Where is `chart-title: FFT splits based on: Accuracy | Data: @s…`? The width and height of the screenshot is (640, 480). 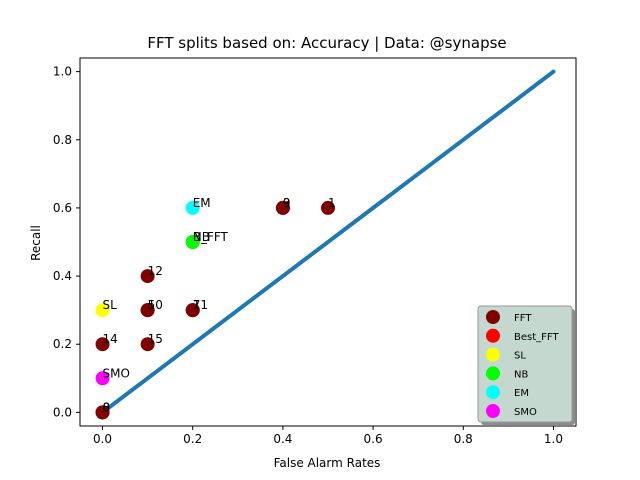
chart-title: FFT splits based on: Accuracy | Data: @s… is located at coordinates (326, 43).